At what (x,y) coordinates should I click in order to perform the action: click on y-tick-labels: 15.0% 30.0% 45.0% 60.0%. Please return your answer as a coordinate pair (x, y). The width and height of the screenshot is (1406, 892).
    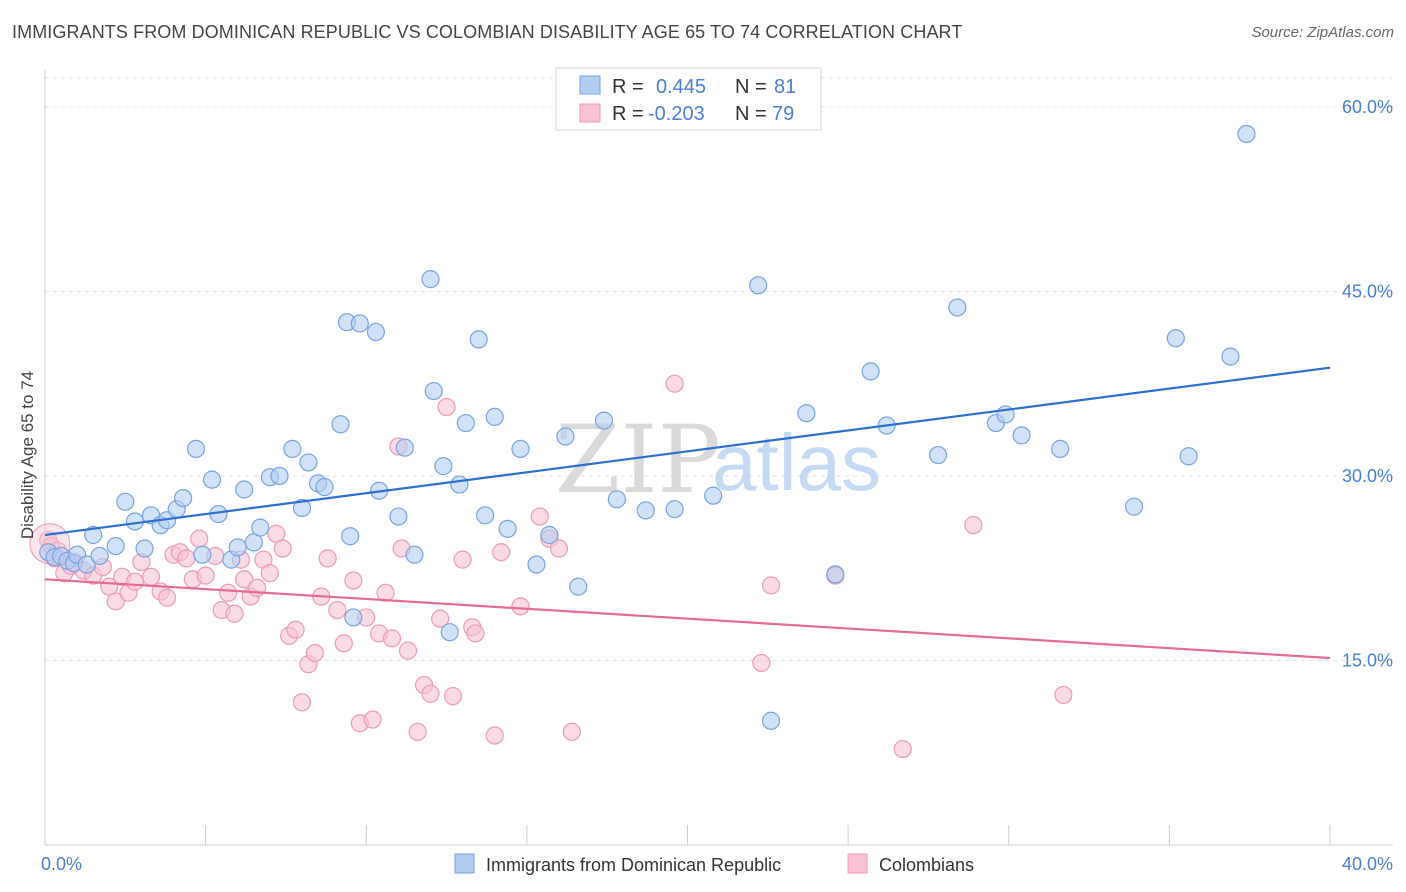
    Looking at the image, I should click on (1367, 384).